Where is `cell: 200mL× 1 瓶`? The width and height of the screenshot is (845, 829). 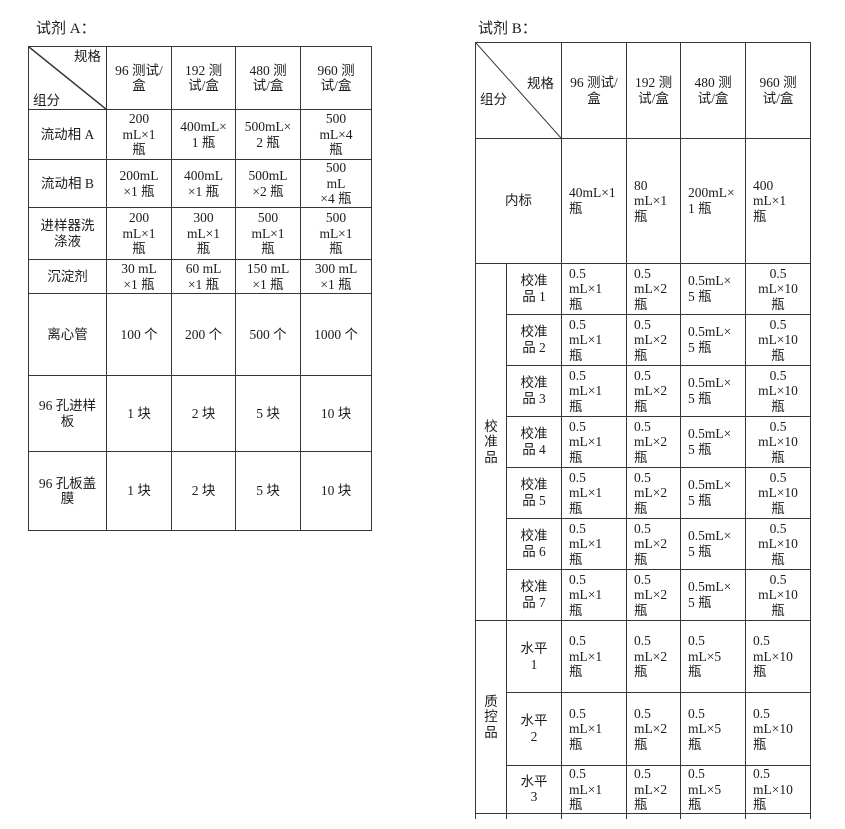 cell: 200mL× 1 瓶 is located at coordinates (713, 201).